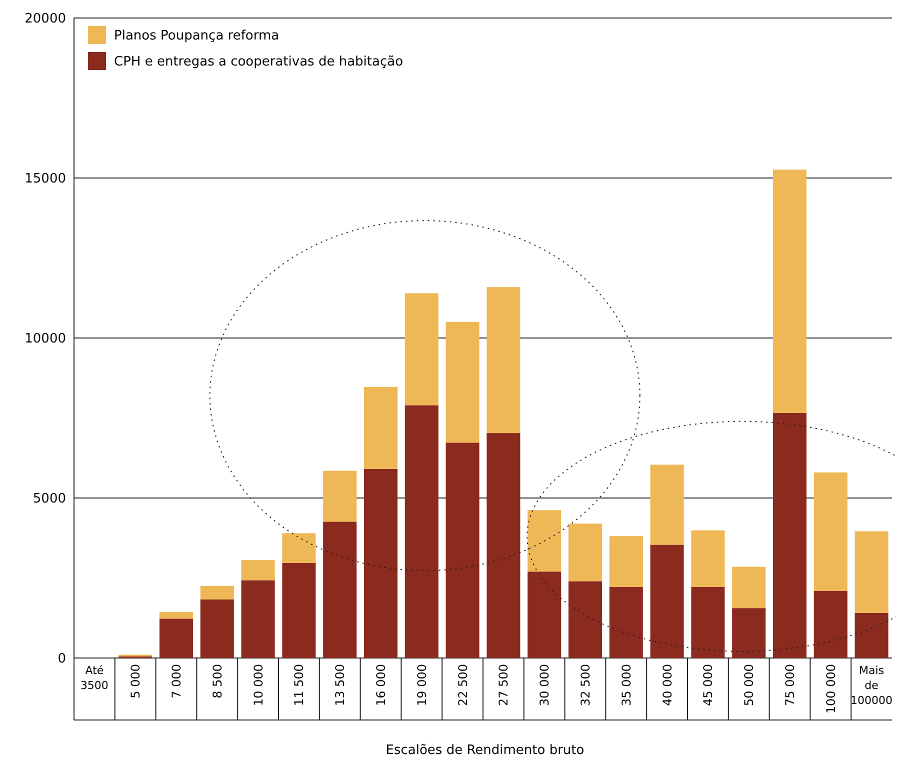 The height and width of the screenshot is (777, 904). Describe the element at coordinates (45, 339) in the screenshot. I see `y-tick-label: 10000` at that location.